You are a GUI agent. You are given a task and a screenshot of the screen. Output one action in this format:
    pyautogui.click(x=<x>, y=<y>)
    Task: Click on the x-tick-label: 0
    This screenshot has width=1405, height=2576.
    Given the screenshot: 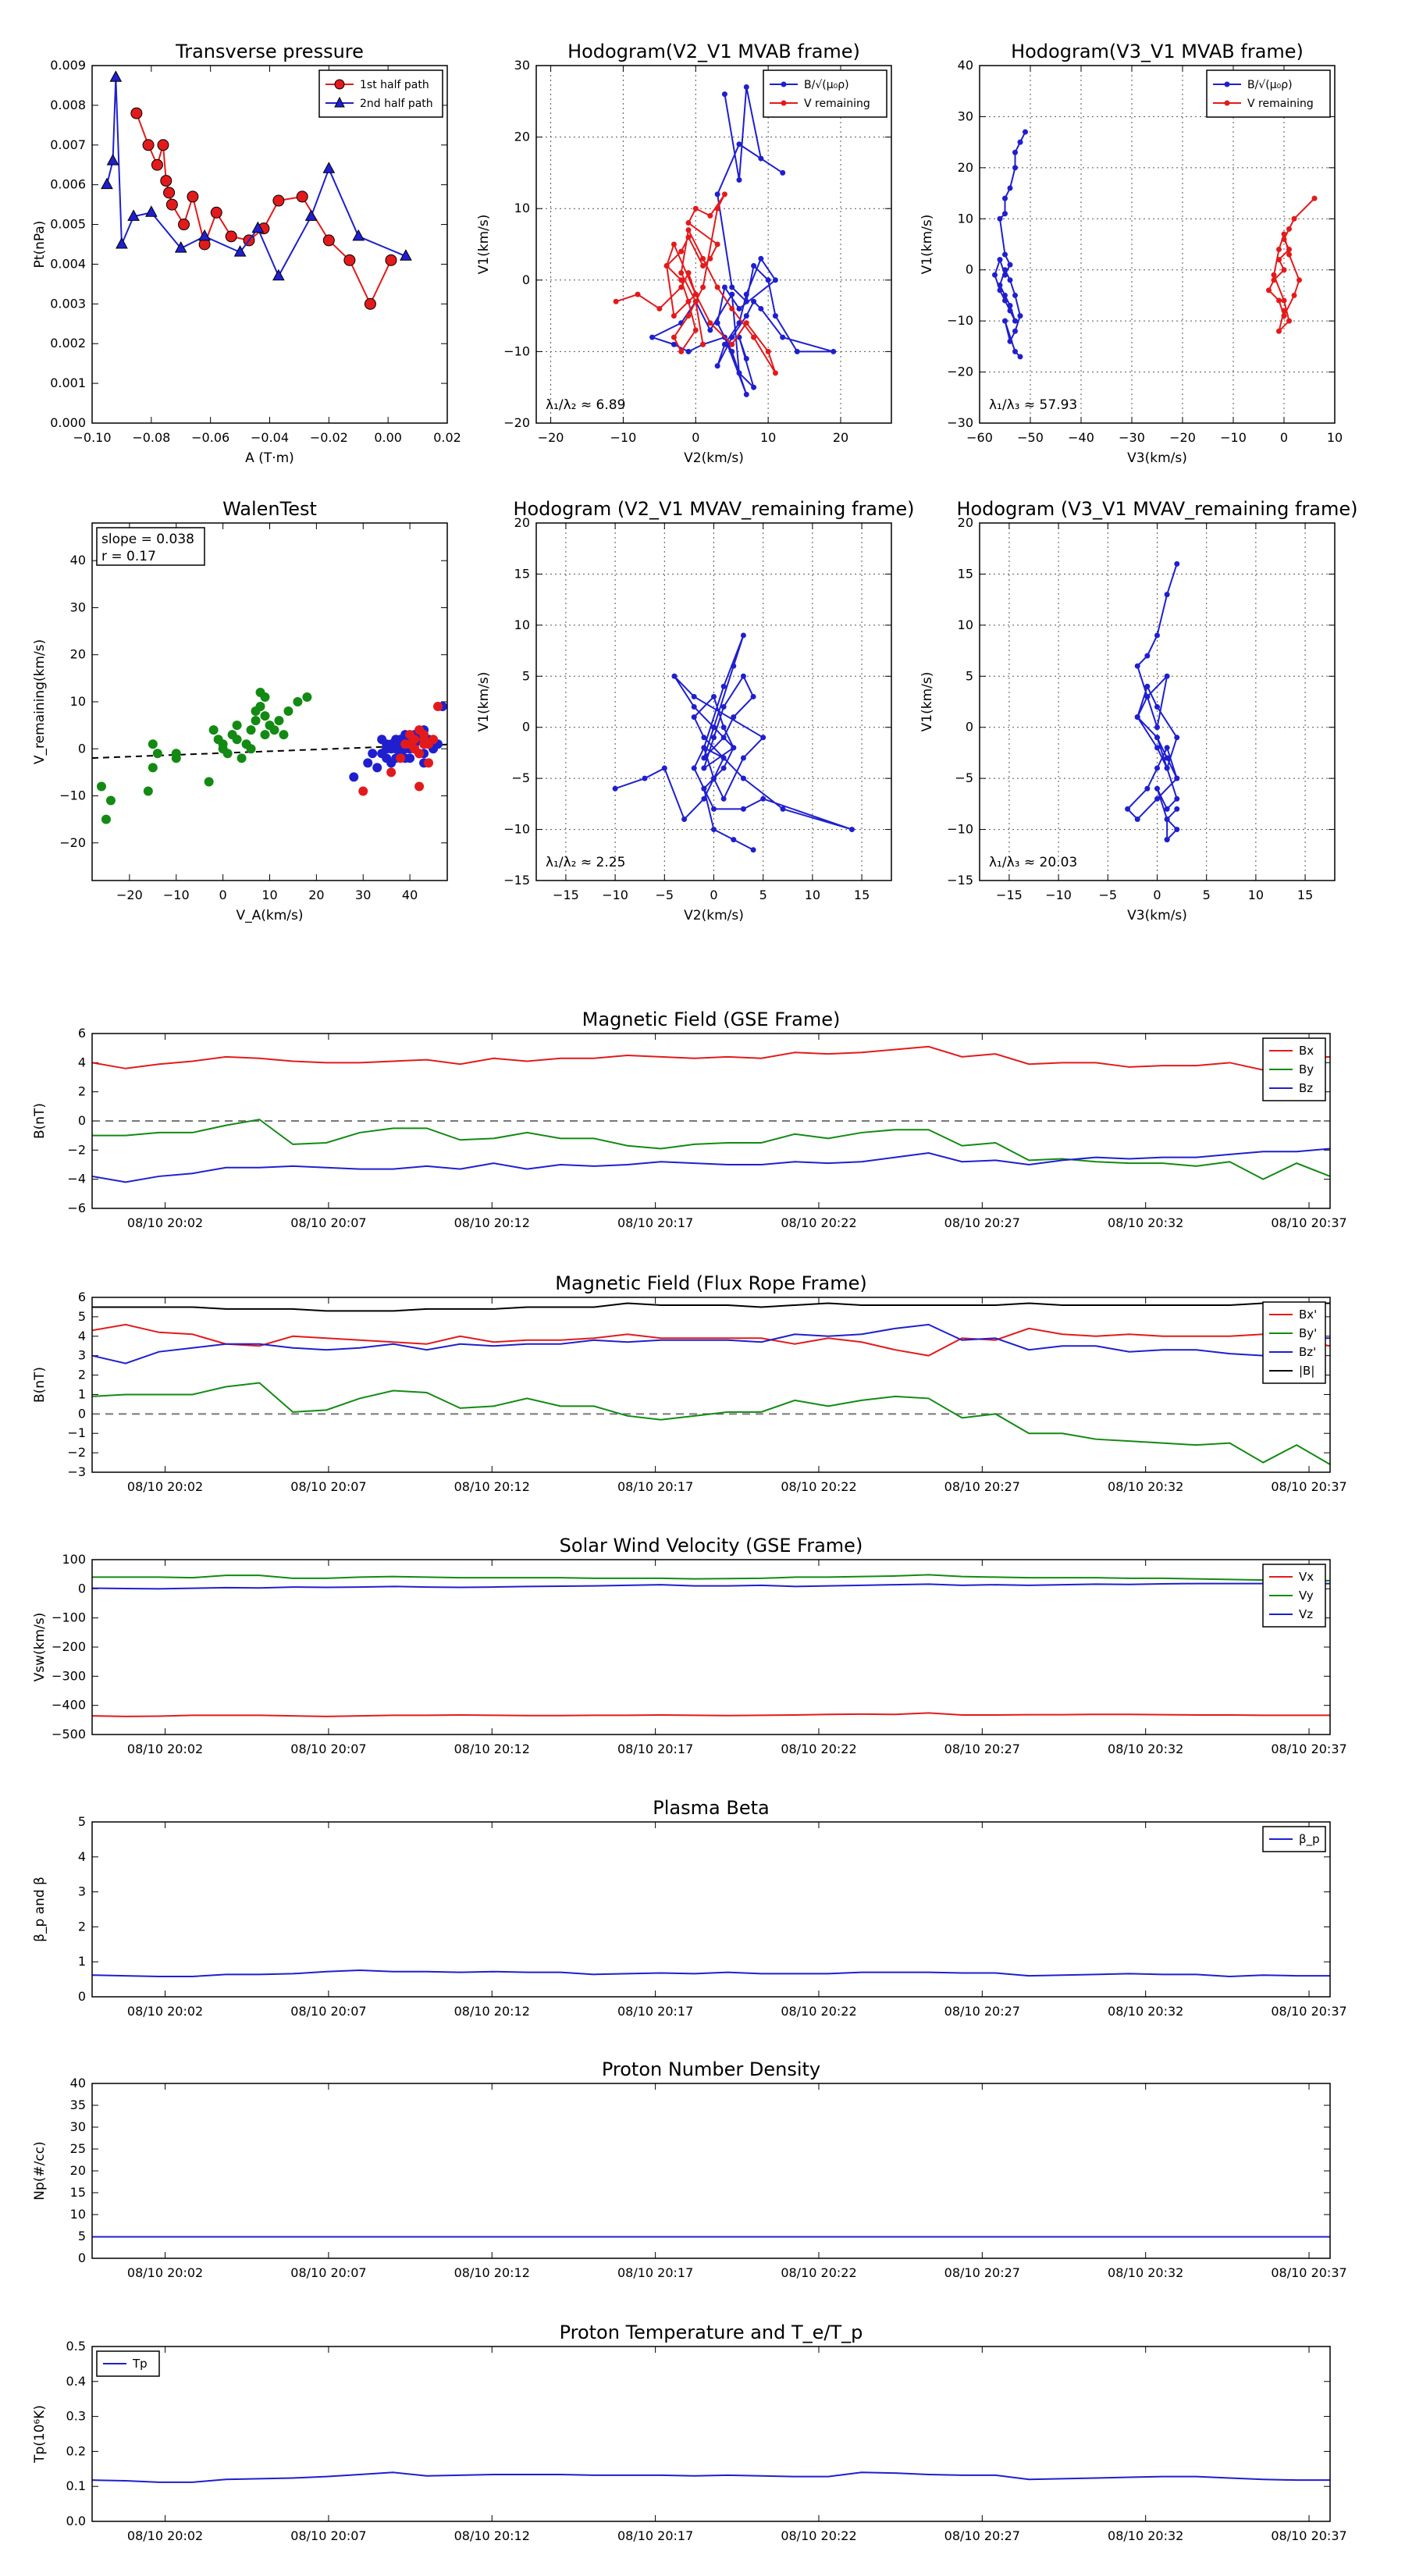 What is the action you would take?
    pyautogui.click(x=714, y=895)
    